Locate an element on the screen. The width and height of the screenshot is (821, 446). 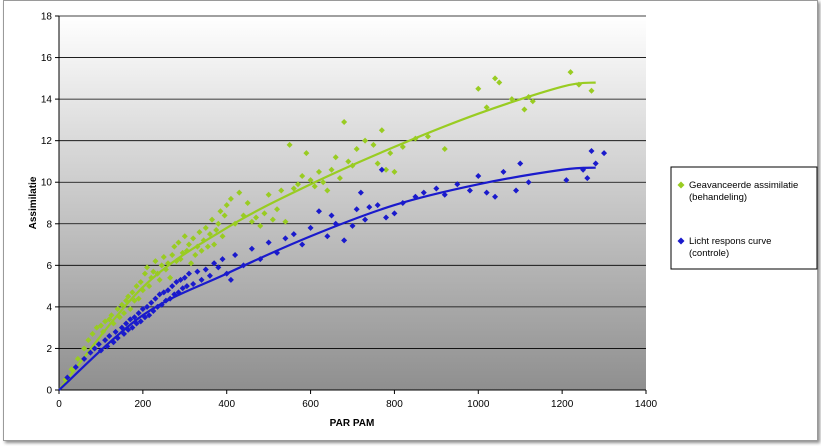
y-tick-label: 12 is located at coordinates (47, 141).